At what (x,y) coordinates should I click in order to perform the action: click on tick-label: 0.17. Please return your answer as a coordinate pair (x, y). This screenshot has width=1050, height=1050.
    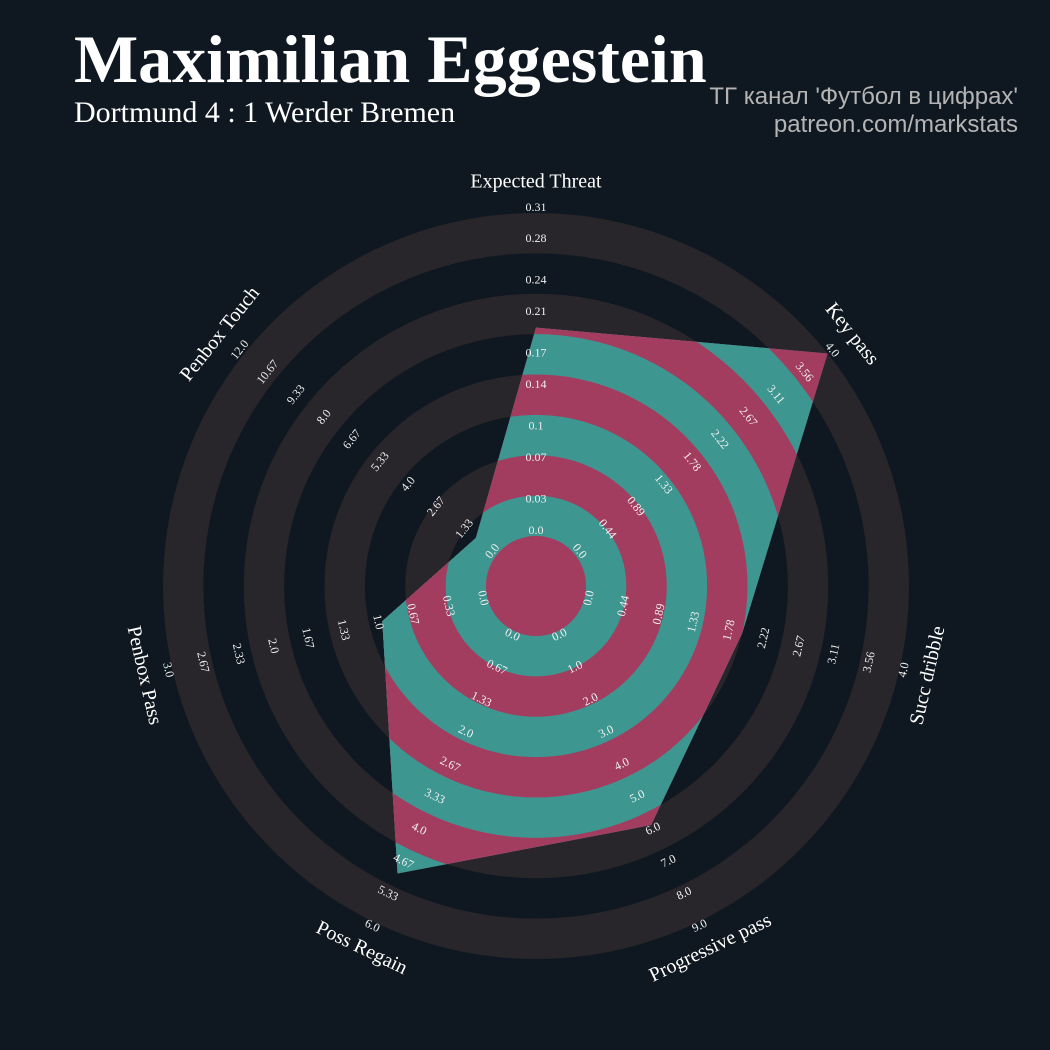
    Looking at the image, I should click on (536, 353).